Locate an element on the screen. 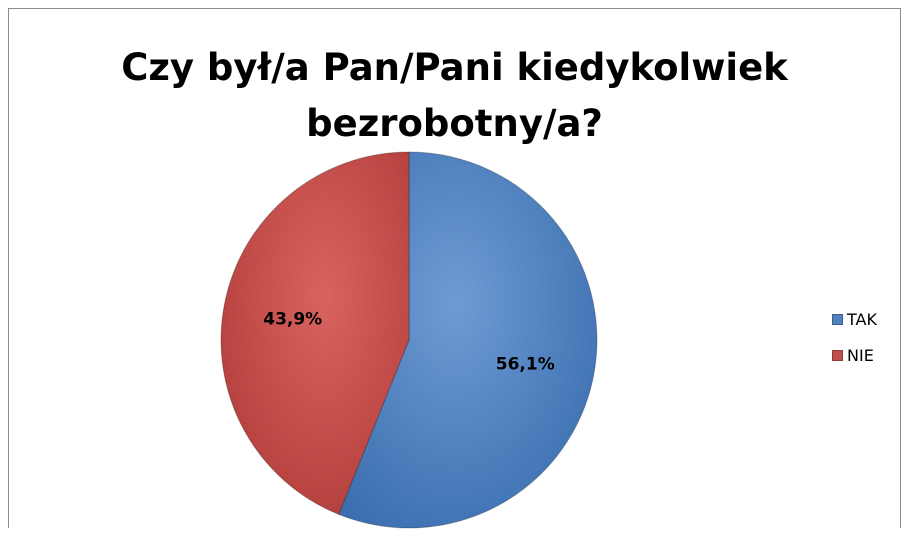 The height and width of the screenshot is (534, 909). legend: TAK NIE is located at coordinates (854, 345).